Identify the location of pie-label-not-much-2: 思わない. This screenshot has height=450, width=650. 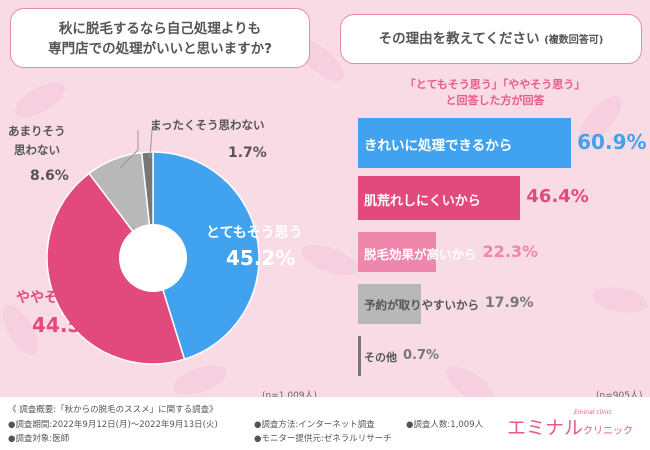
(37, 150).